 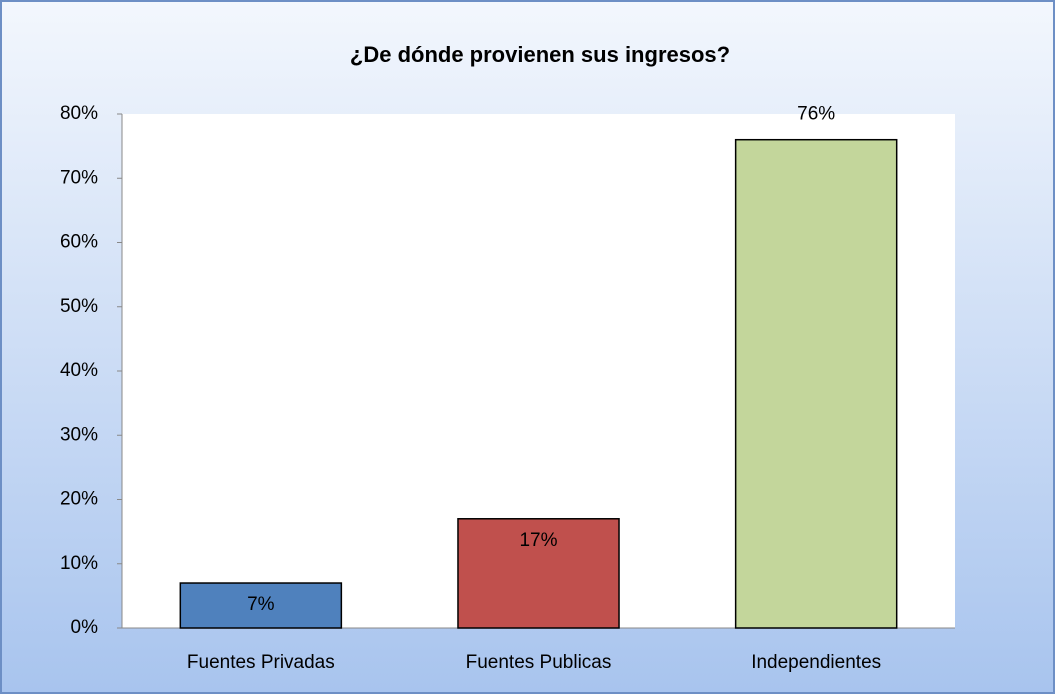 I want to click on y-tick-label: 70%, so click(x=79, y=177).